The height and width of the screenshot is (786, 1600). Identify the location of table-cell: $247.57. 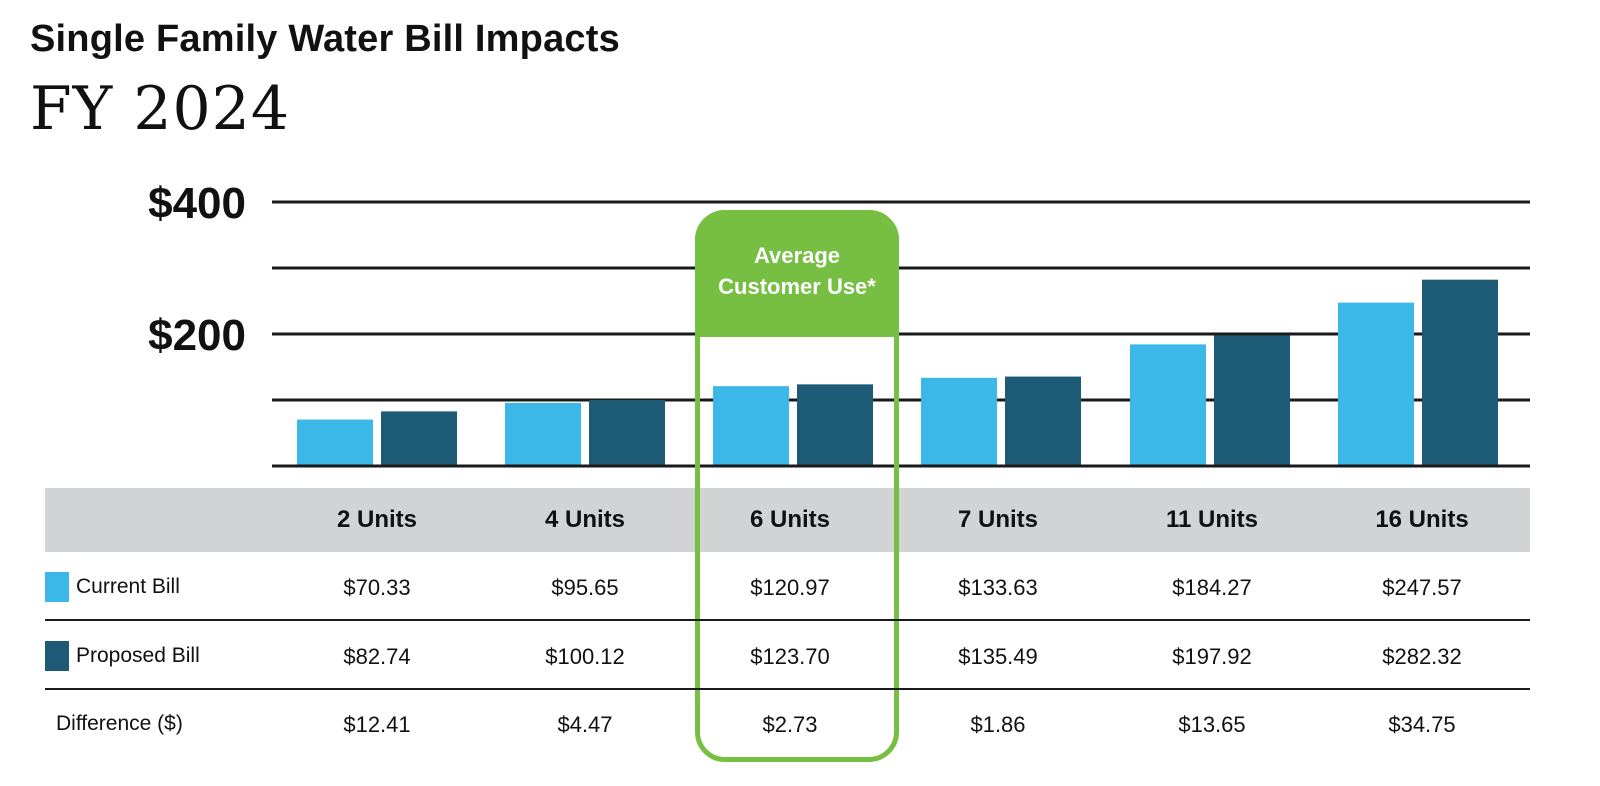
(1422, 587).